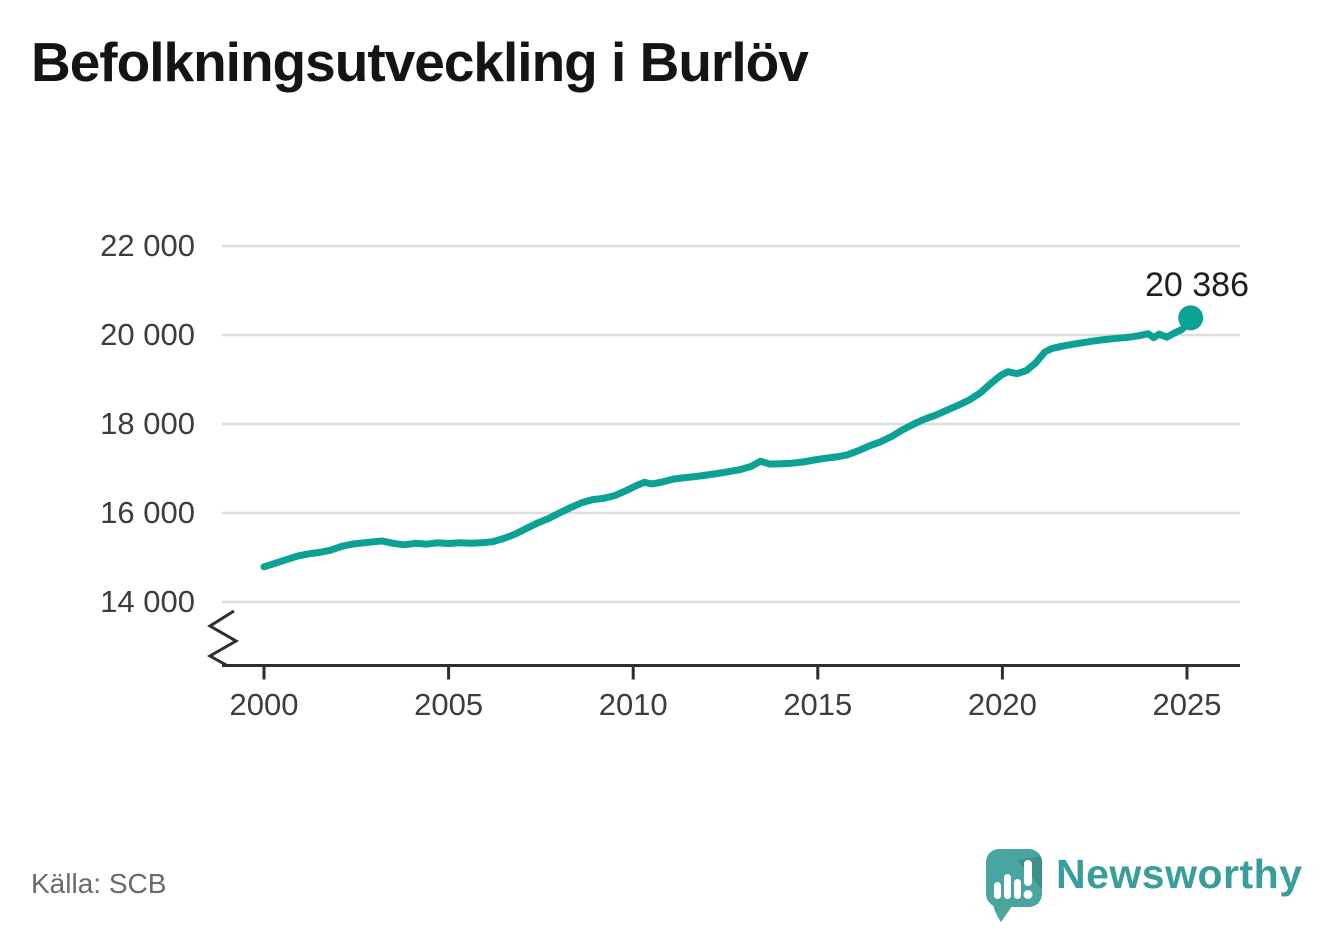 Image resolution: width=1322 pixels, height=939 pixels. Describe the element at coordinates (1002, 704) in the screenshot. I see `x-tick-label: 2020` at that location.